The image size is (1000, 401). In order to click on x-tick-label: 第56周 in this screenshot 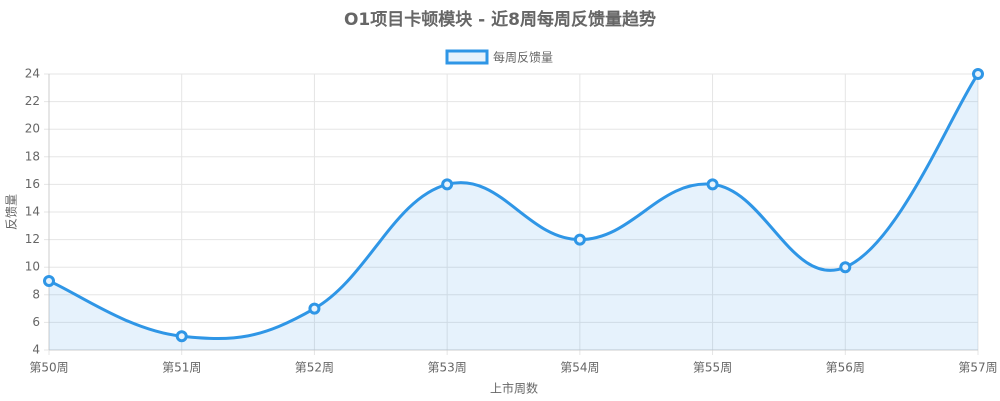, I will do `click(845, 368)`.